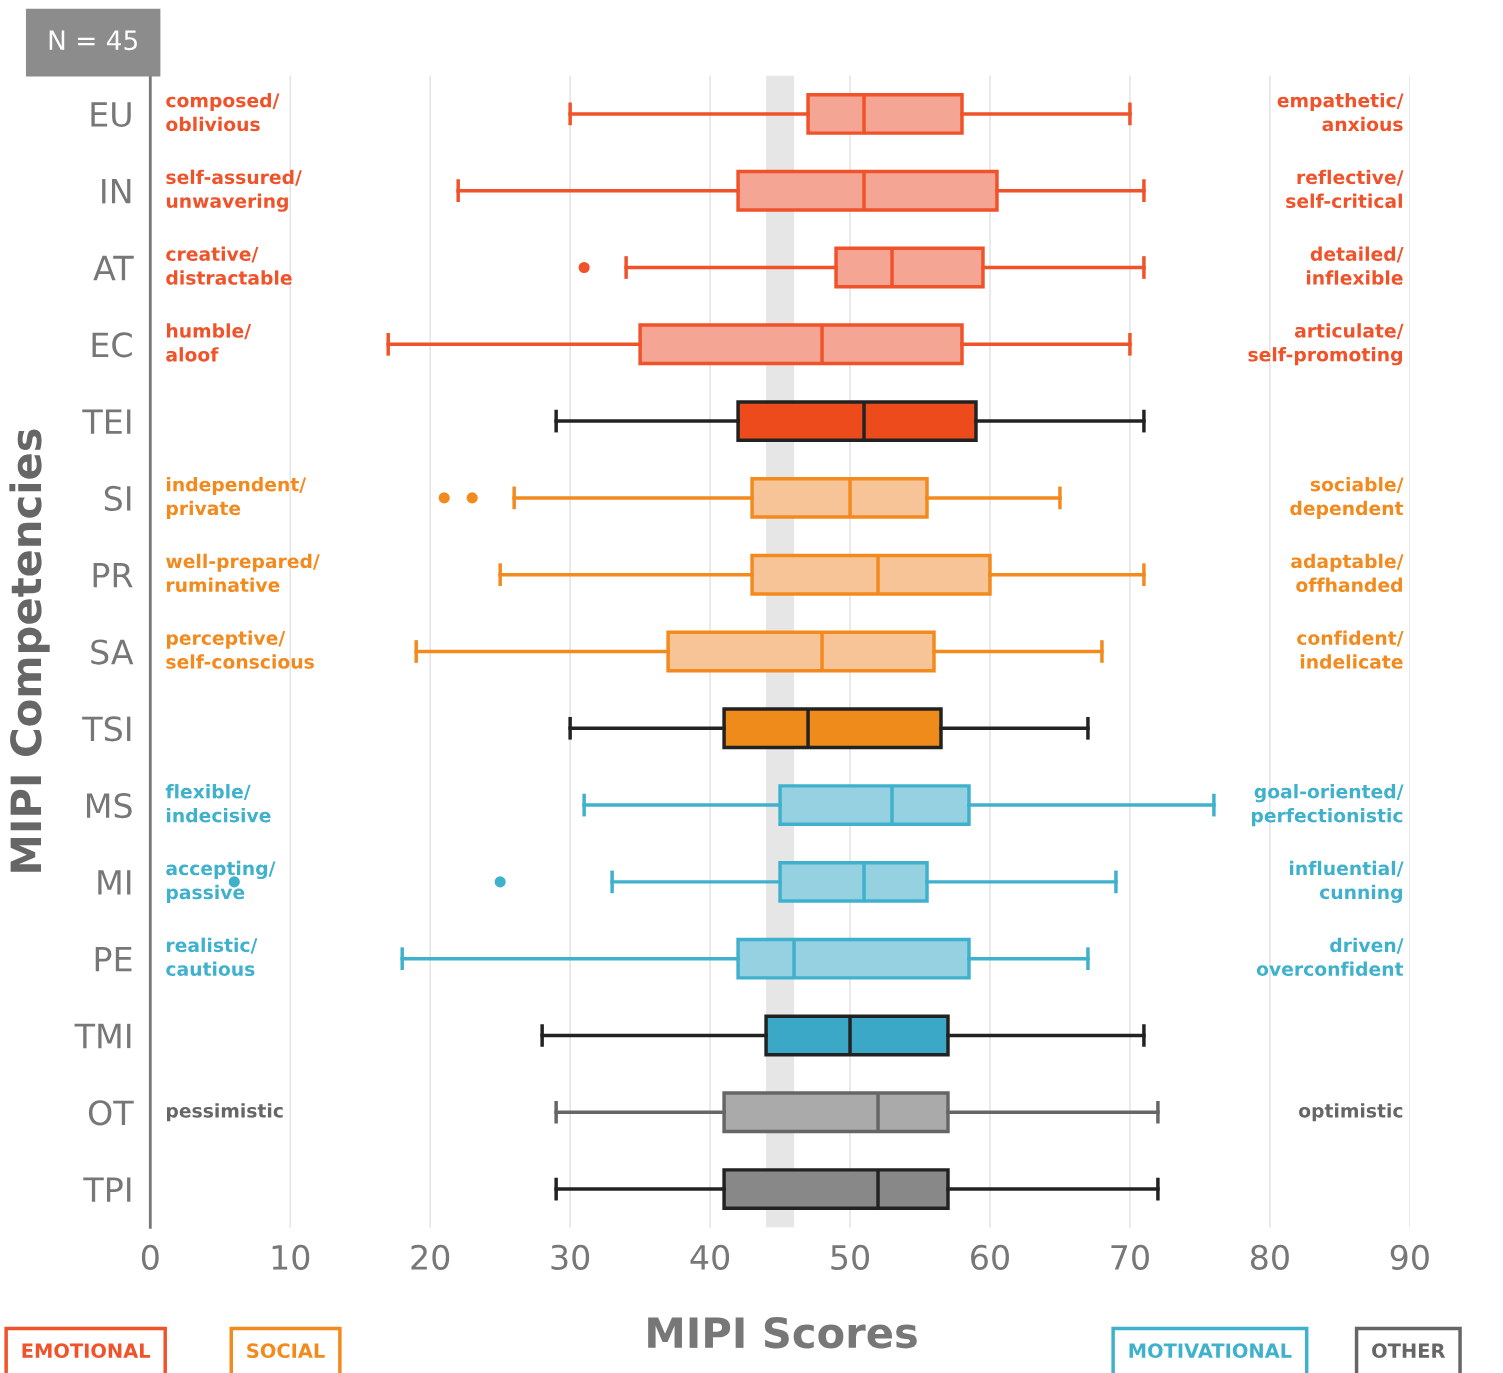 Image resolution: width=1503 pixels, height=1373 pixels. Describe the element at coordinates (221, 881) in the screenshot. I see `annotation: accepting/ passive` at that location.